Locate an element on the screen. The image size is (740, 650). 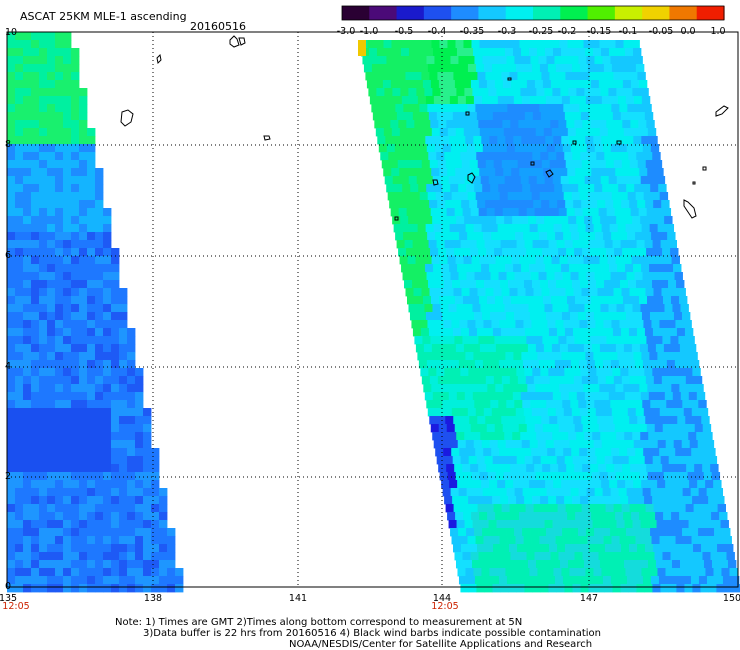
longitude-tick-label: 147 is located at coordinates (589, 598).